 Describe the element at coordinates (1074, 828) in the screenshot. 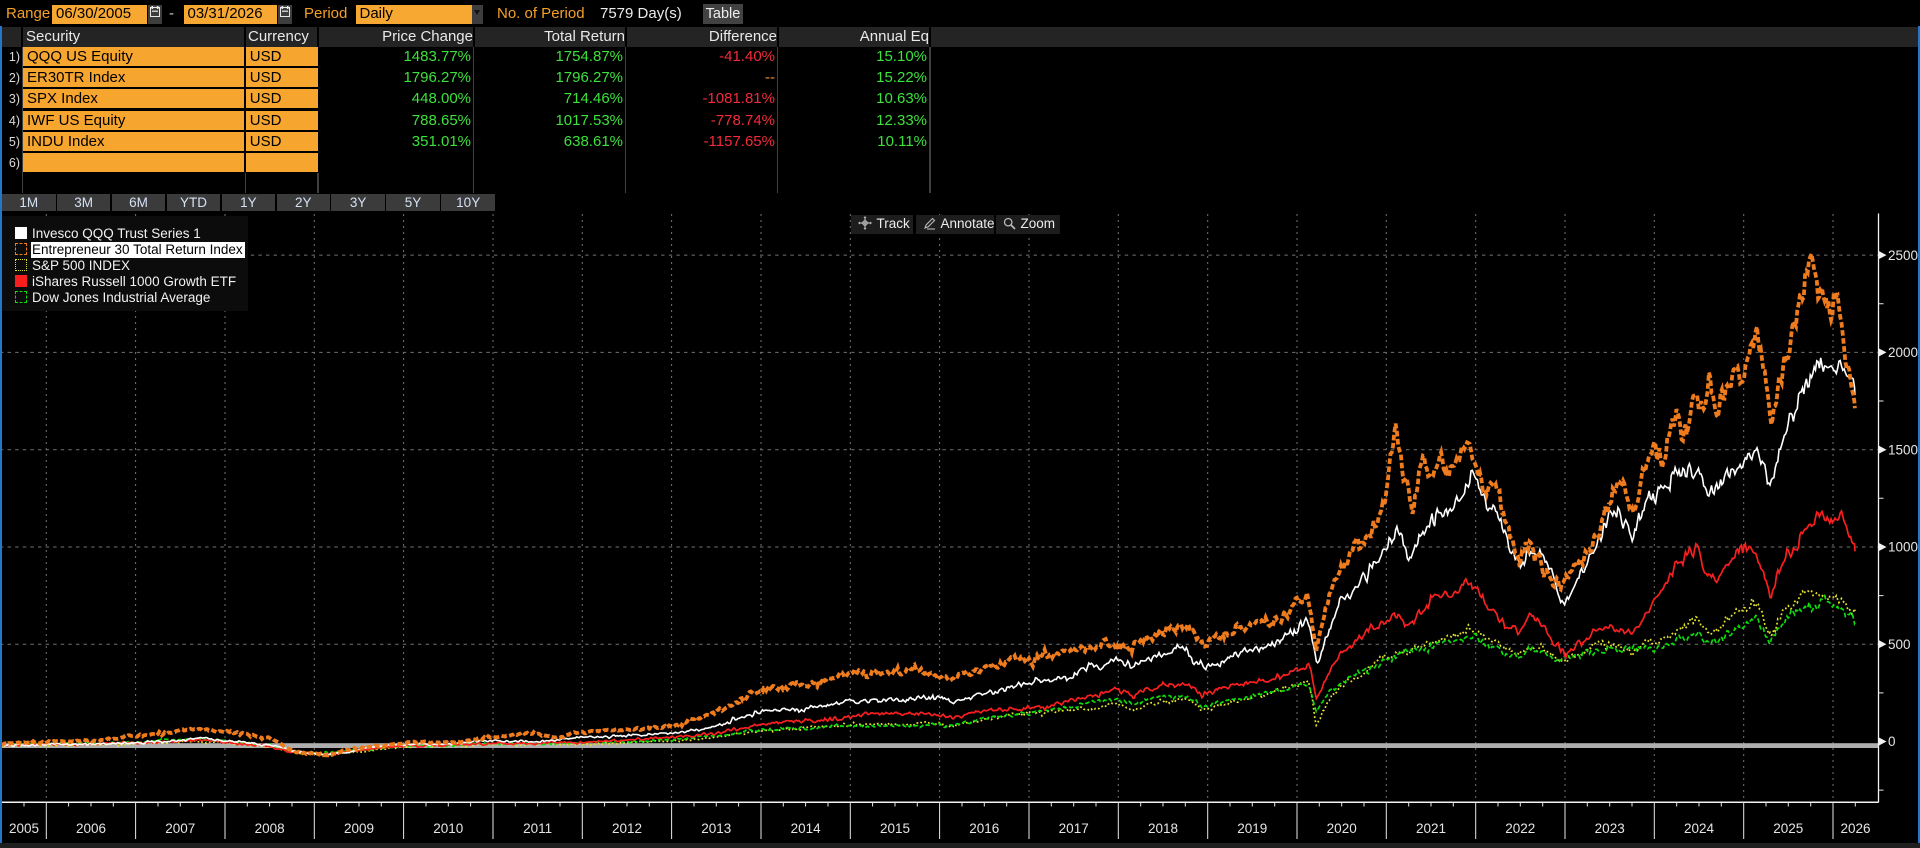

I see `svg-text: 2017` at that location.